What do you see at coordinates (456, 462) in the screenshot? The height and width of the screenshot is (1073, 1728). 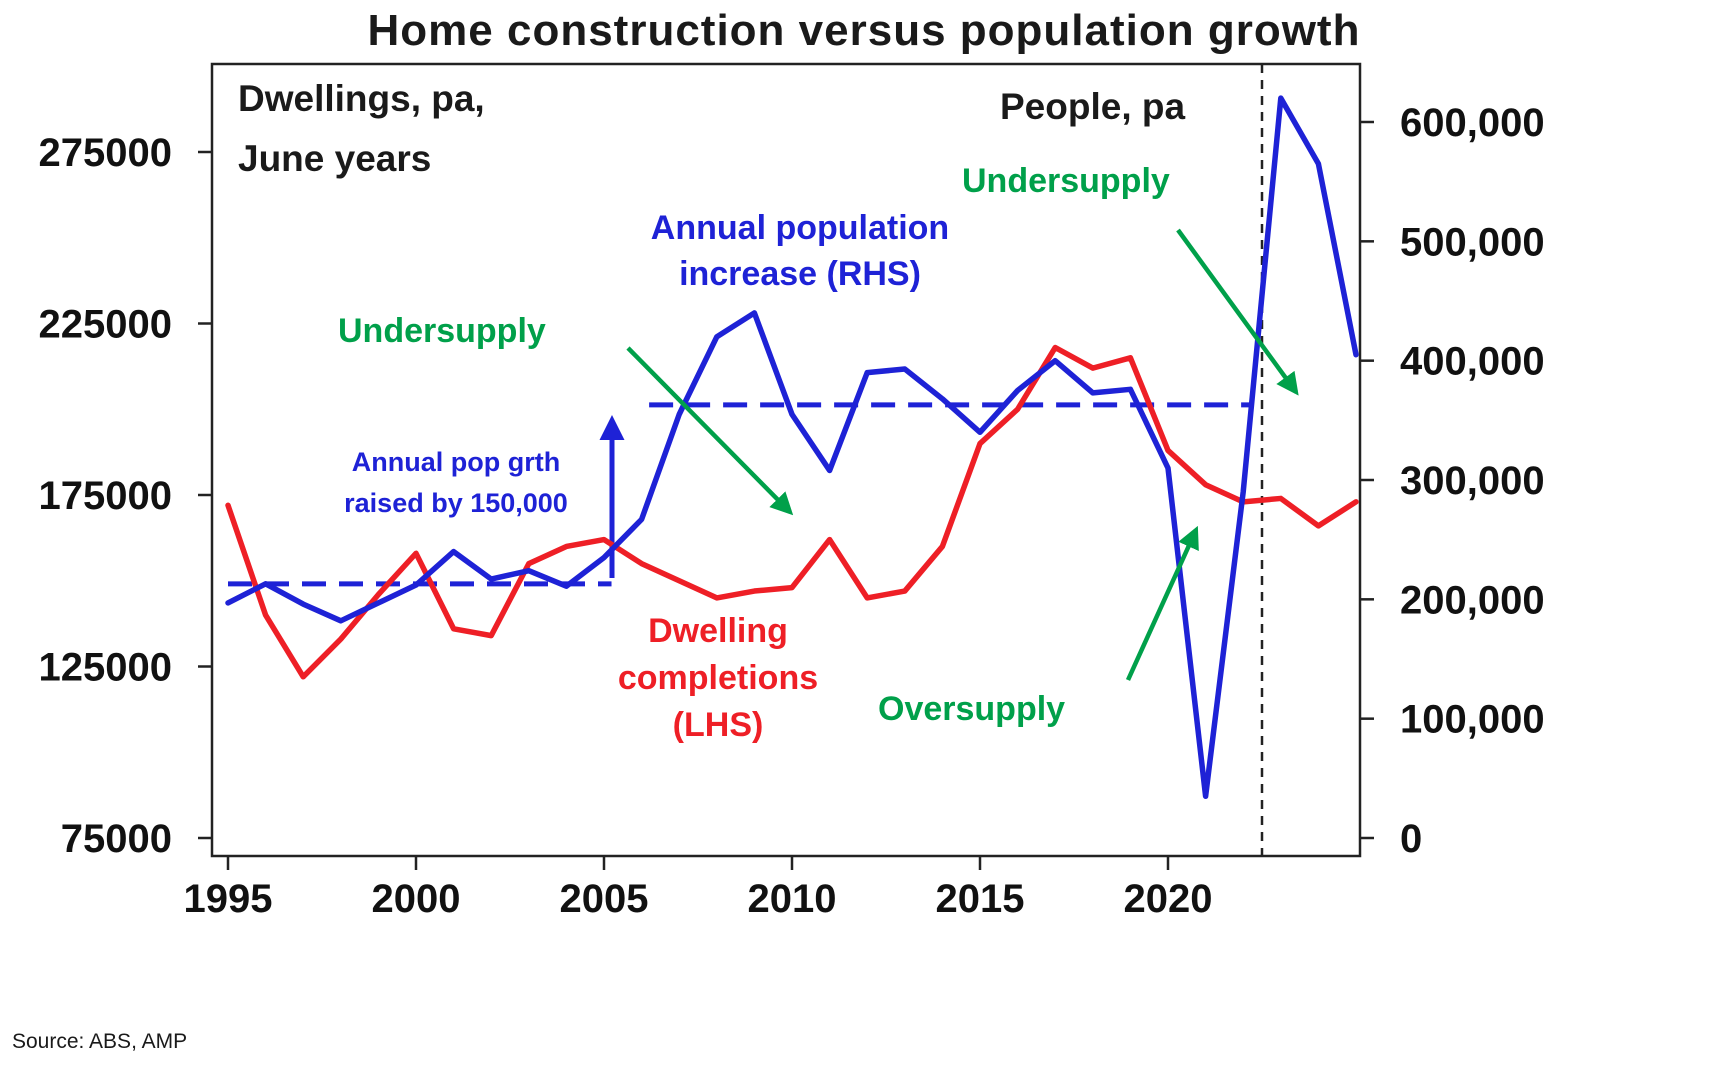 I see `pop-growth-raise-line1: Annual pop grth` at bounding box center [456, 462].